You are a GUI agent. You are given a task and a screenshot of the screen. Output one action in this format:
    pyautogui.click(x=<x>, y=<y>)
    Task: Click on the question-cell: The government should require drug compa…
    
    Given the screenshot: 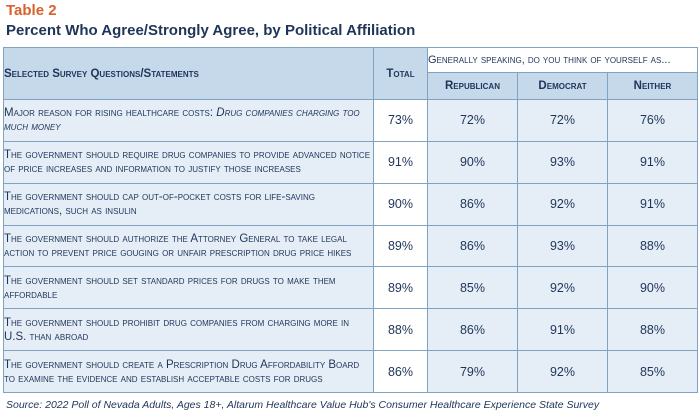 What is the action you would take?
    pyautogui.click(x=188, y=162)
    